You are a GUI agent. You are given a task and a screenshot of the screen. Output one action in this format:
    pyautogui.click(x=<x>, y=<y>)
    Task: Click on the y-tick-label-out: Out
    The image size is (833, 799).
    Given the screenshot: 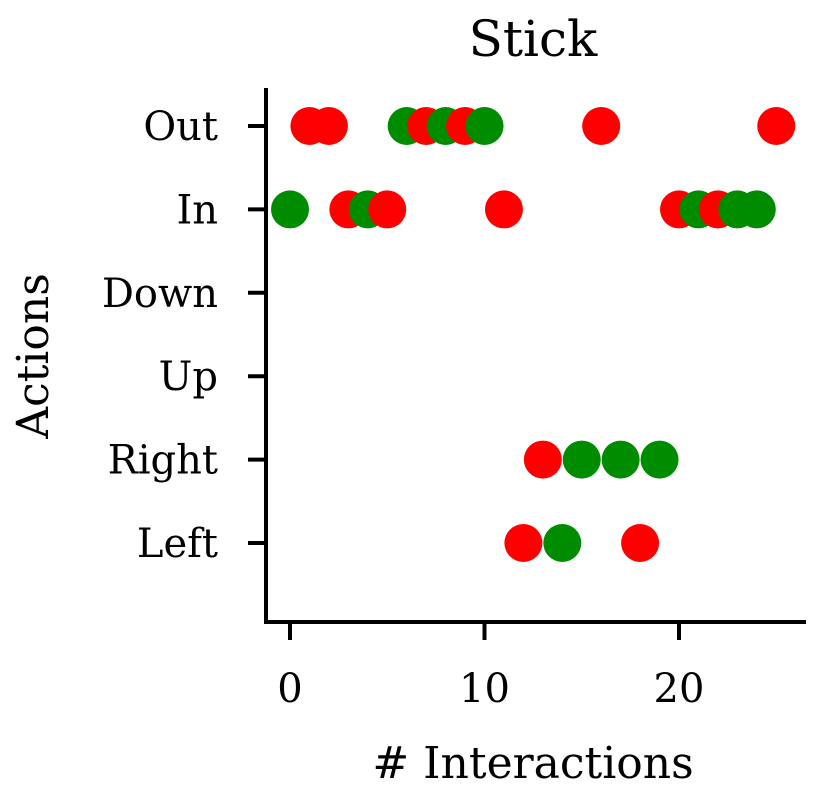 What is the action you would take?
    pyautogui.click(x=180, y=127)
    